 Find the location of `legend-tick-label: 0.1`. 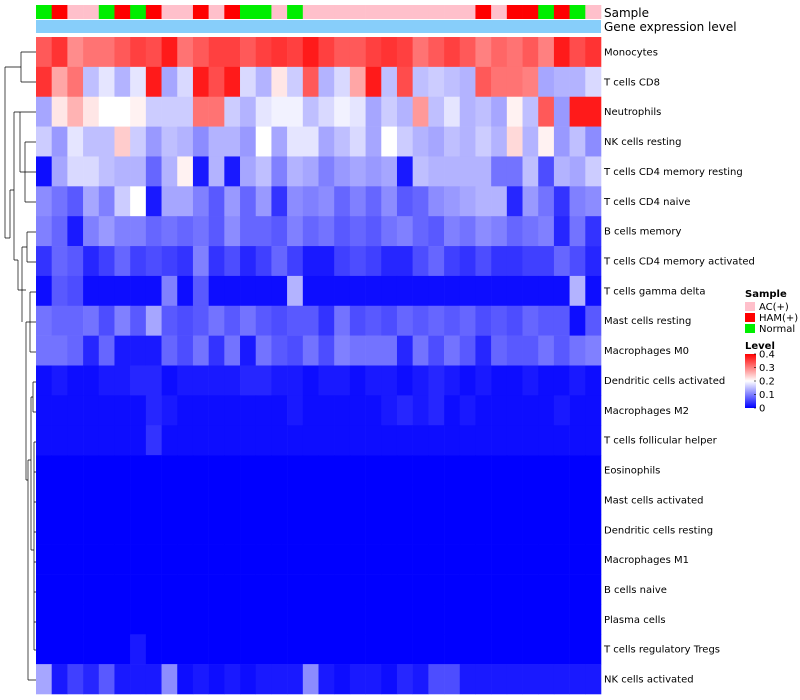

legend-tick-label: 0.1 is located at coordinates (767, 395).